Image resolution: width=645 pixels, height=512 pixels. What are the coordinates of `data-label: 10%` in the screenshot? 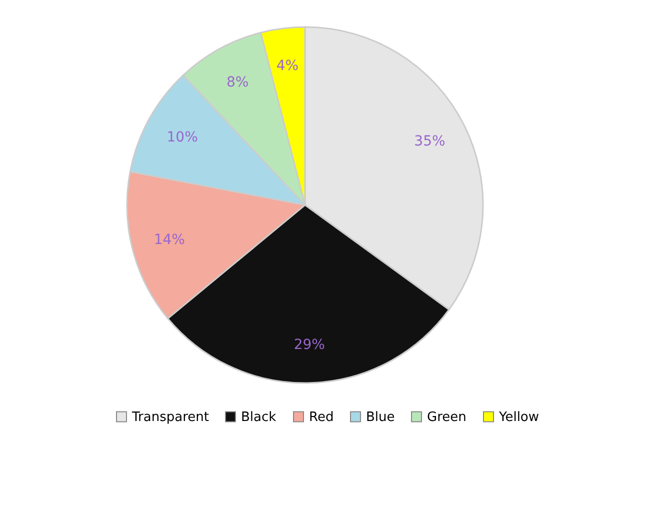 It's located at (182, 138).